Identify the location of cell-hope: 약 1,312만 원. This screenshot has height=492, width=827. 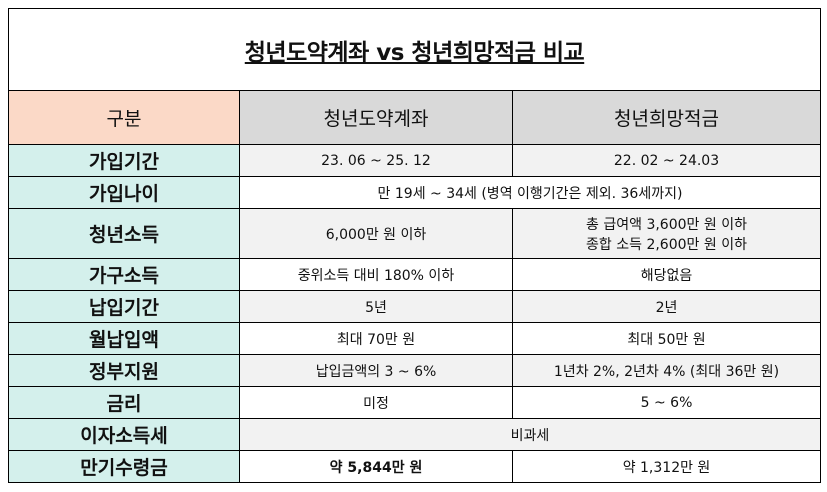
(666, 466).